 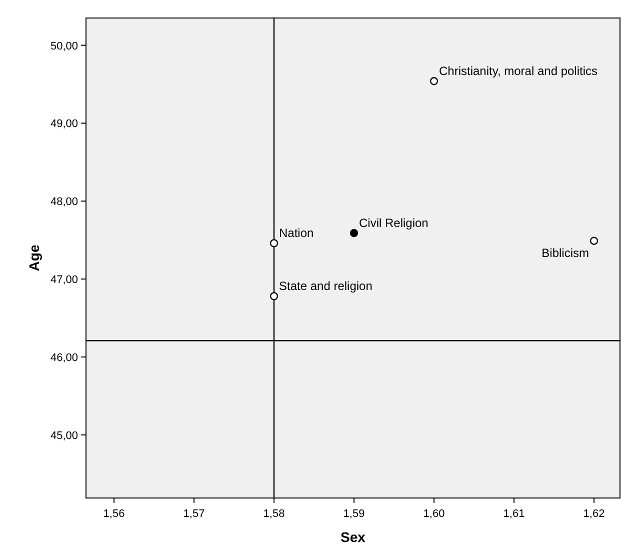 I want to click on x-tick-label: 1,56, so click(x=114, y=514).